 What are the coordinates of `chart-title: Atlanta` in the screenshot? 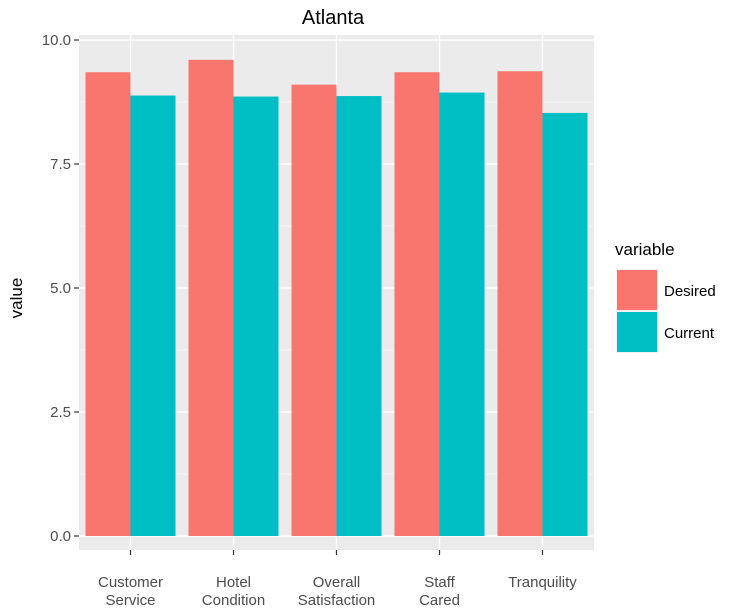 It's located at (333, 18).